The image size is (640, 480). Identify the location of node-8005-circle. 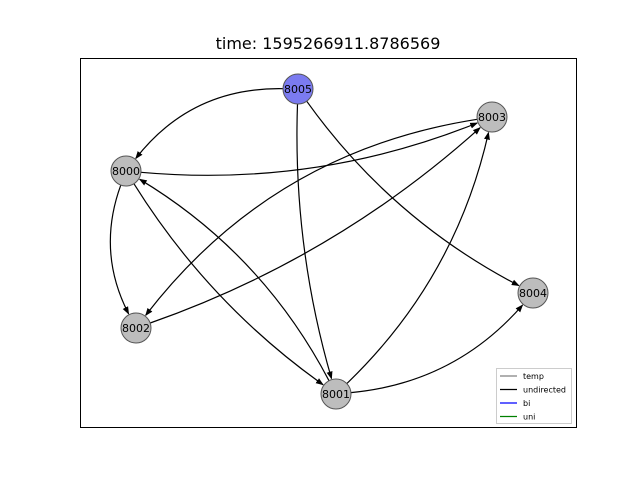
(298, 89).